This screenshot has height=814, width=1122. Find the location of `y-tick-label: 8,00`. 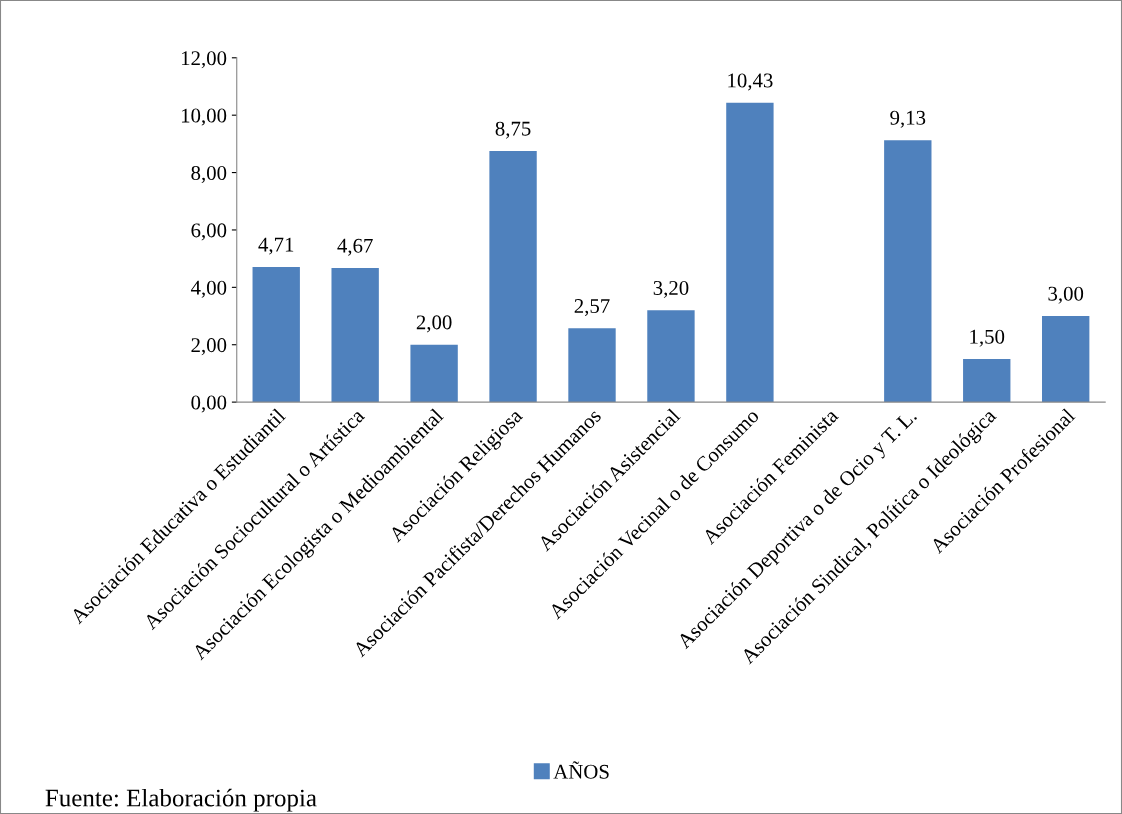

y-tick-label: 8,00 is located at coordinates (209, 174).